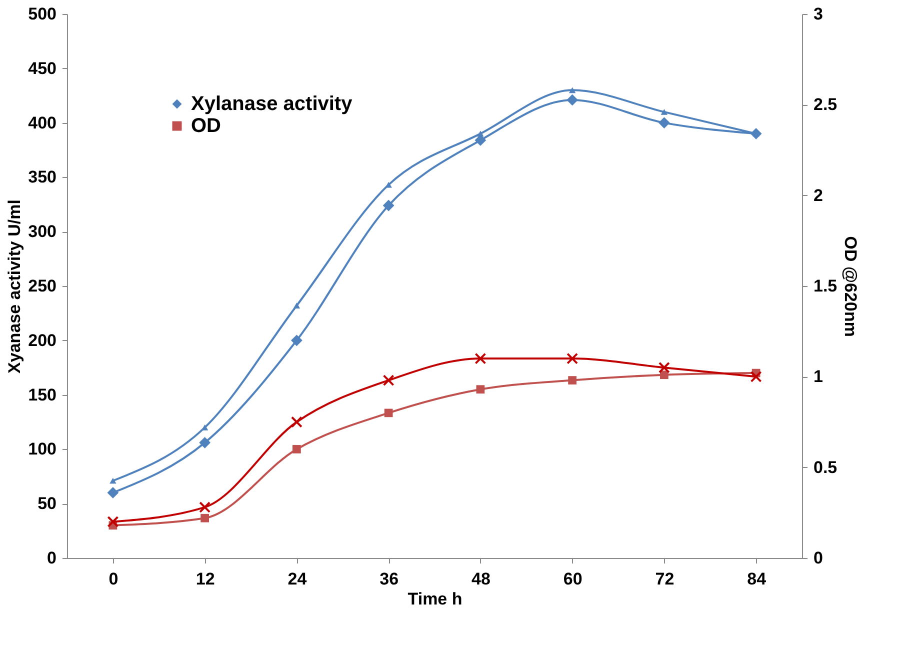 The height and width of the screenshot is (645, 919). Describe the element at coordinates (14, 287) in the screenshot. I see `y-axis-title: Xyanase activity U/ml` at that location.